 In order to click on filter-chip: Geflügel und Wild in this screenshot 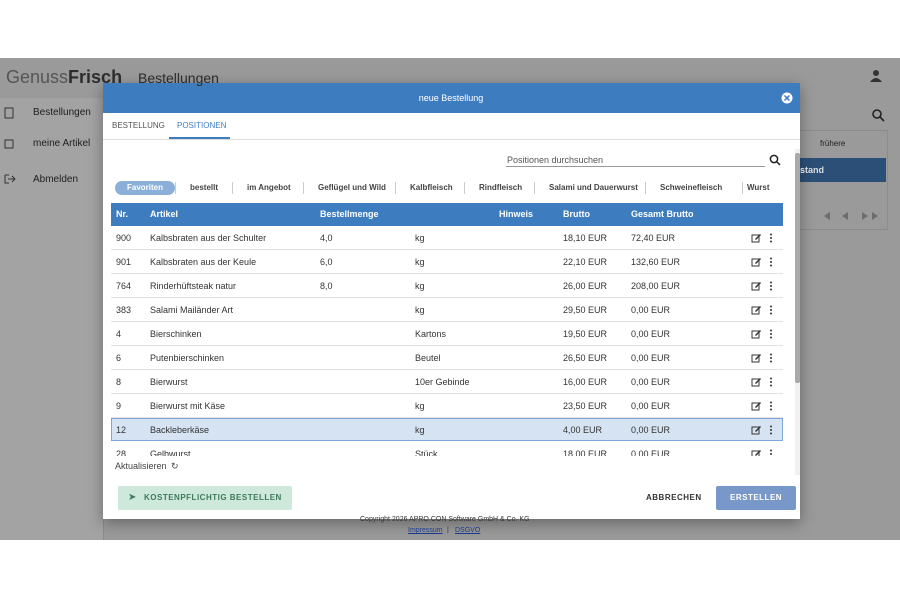, I will do `click(352, 187)`.